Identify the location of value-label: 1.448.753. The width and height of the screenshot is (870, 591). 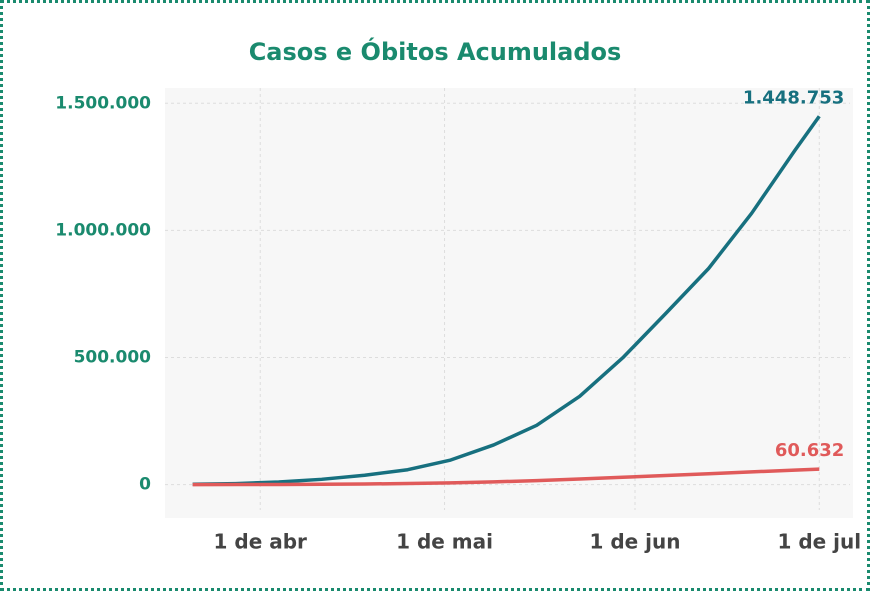
(793, 97).